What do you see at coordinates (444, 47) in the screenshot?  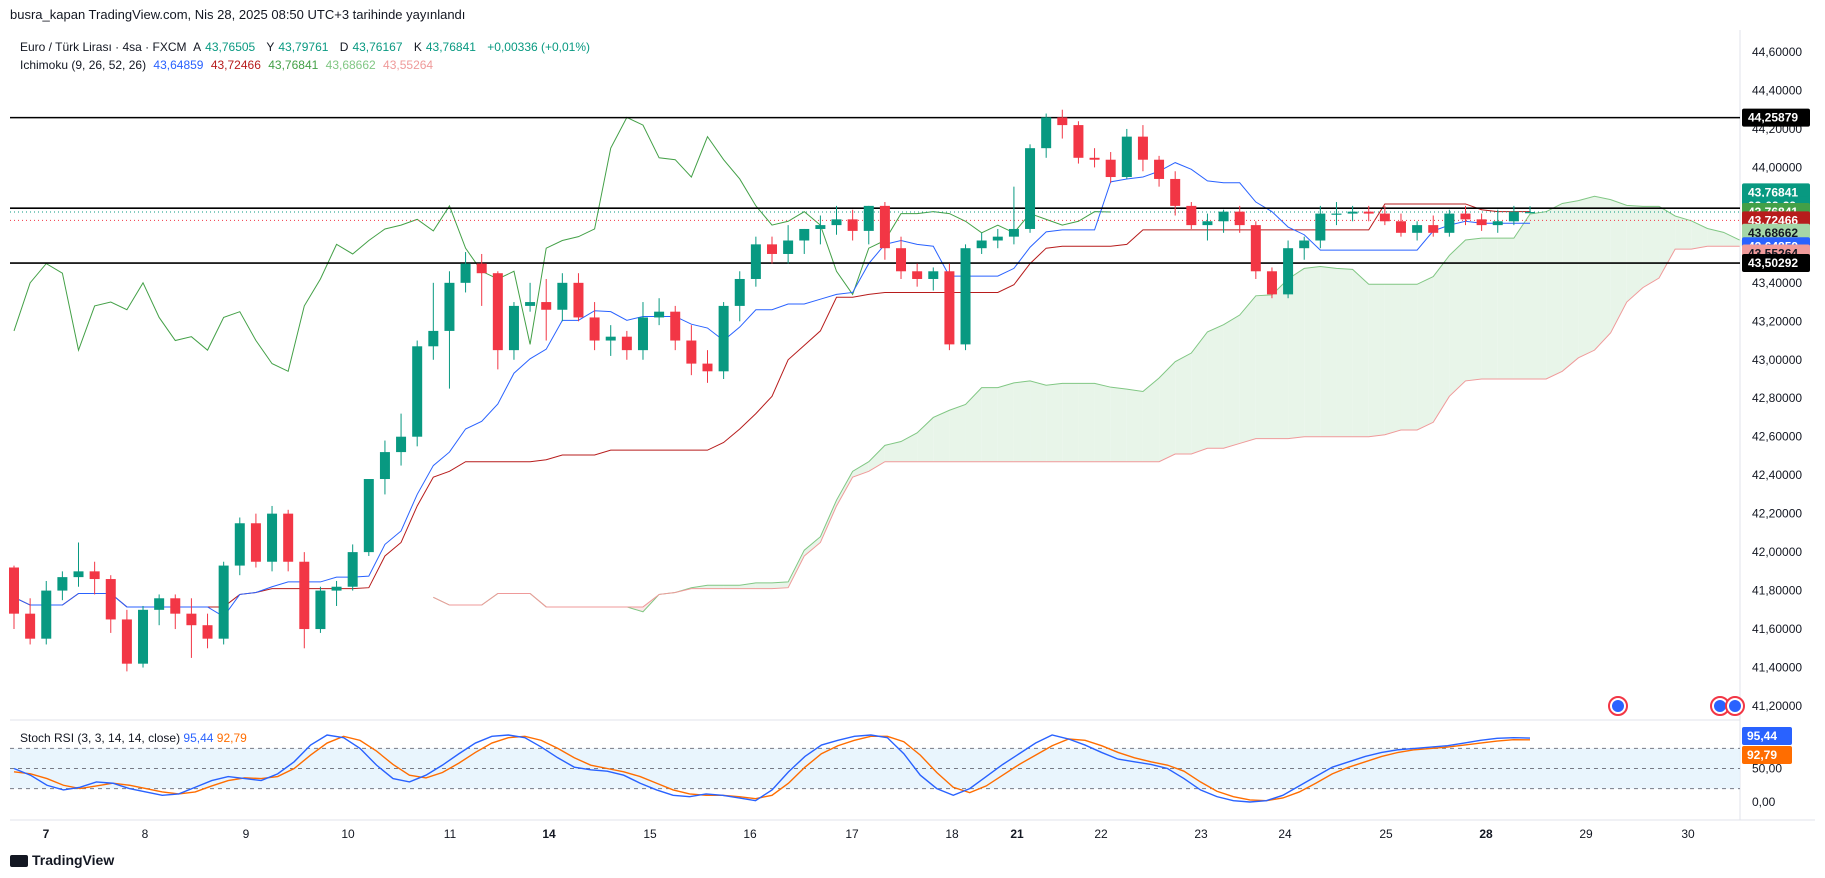 I see `close-value: K 43,76841` at bounding box center [444, 47].